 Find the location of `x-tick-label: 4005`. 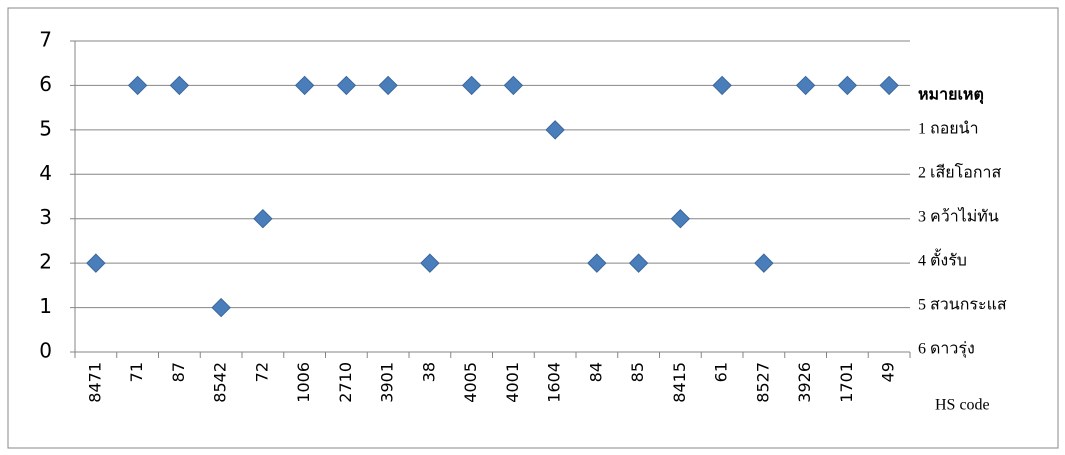

x-tick-label: 4005 is located at coordinates (470, 382).